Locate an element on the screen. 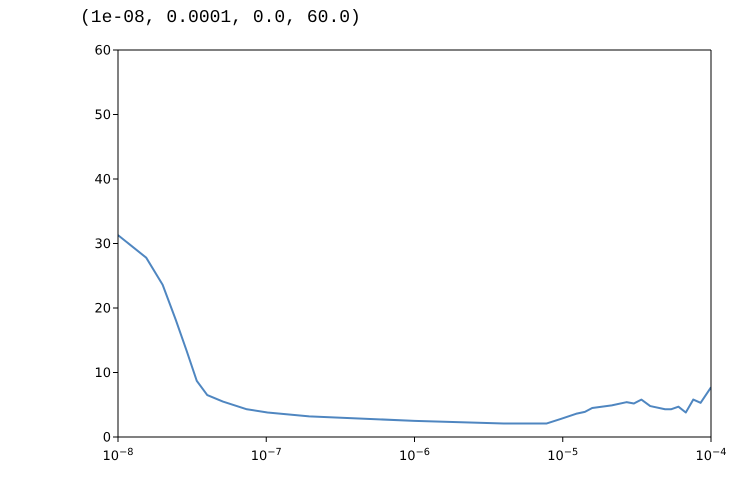  y-tick-label: 50 is located at coordinates (102, 116).